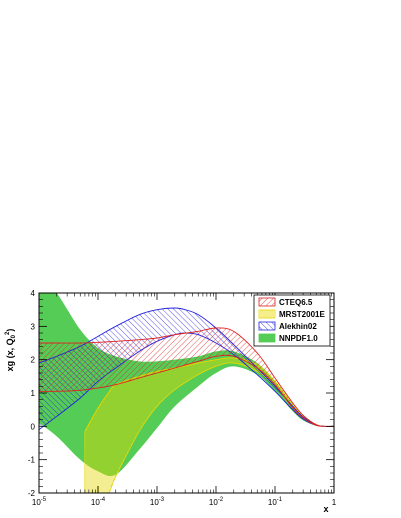 The height and width of the screenshot is (518, 401). Describe the element at coordinates (32, 493) in the screenshot. I see `y-tick-label: -2` at that location.